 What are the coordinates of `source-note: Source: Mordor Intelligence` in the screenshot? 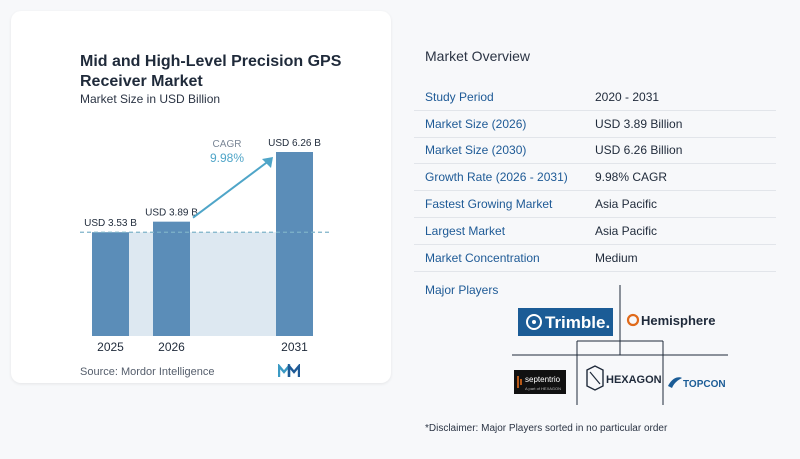 It's located at (147, 372).